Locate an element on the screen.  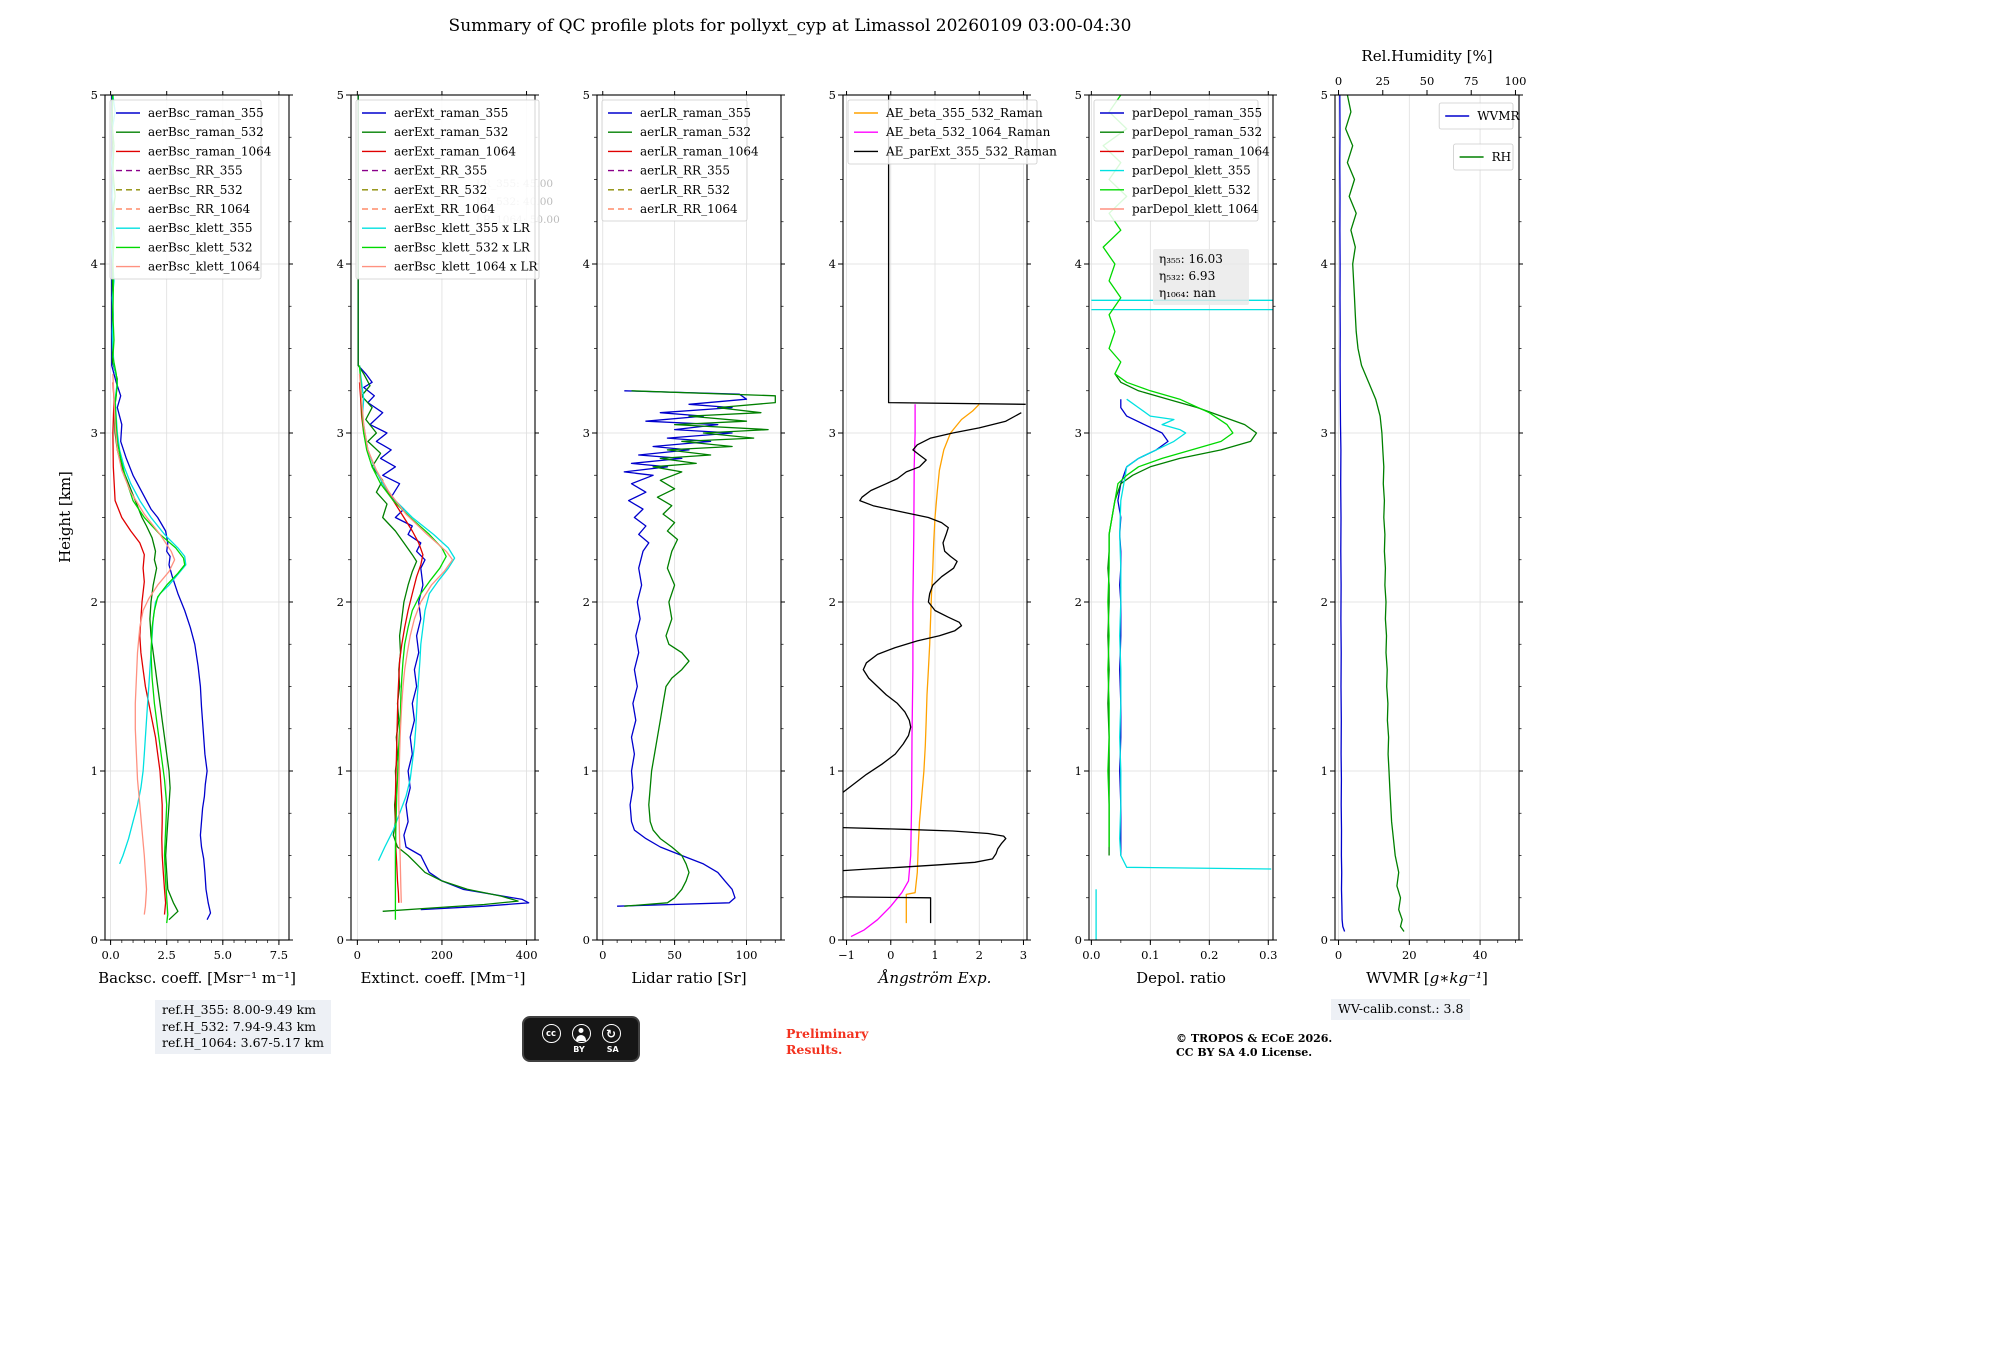
svg-text: AE_parExt_355_532_Raman is located at coordinates (971, 151).